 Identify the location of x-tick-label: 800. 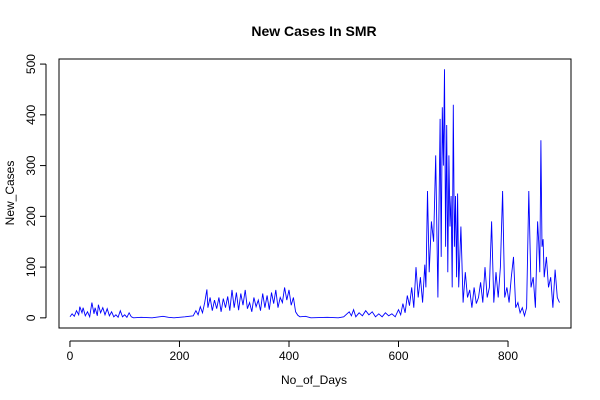
(508, 356).